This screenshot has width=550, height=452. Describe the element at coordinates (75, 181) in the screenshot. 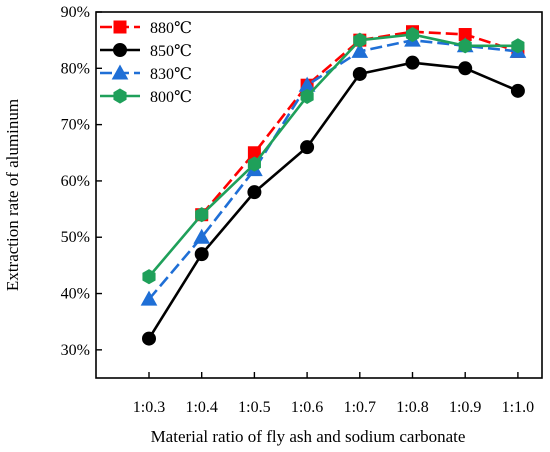

I see `y-tick-label: 60%` at that location.